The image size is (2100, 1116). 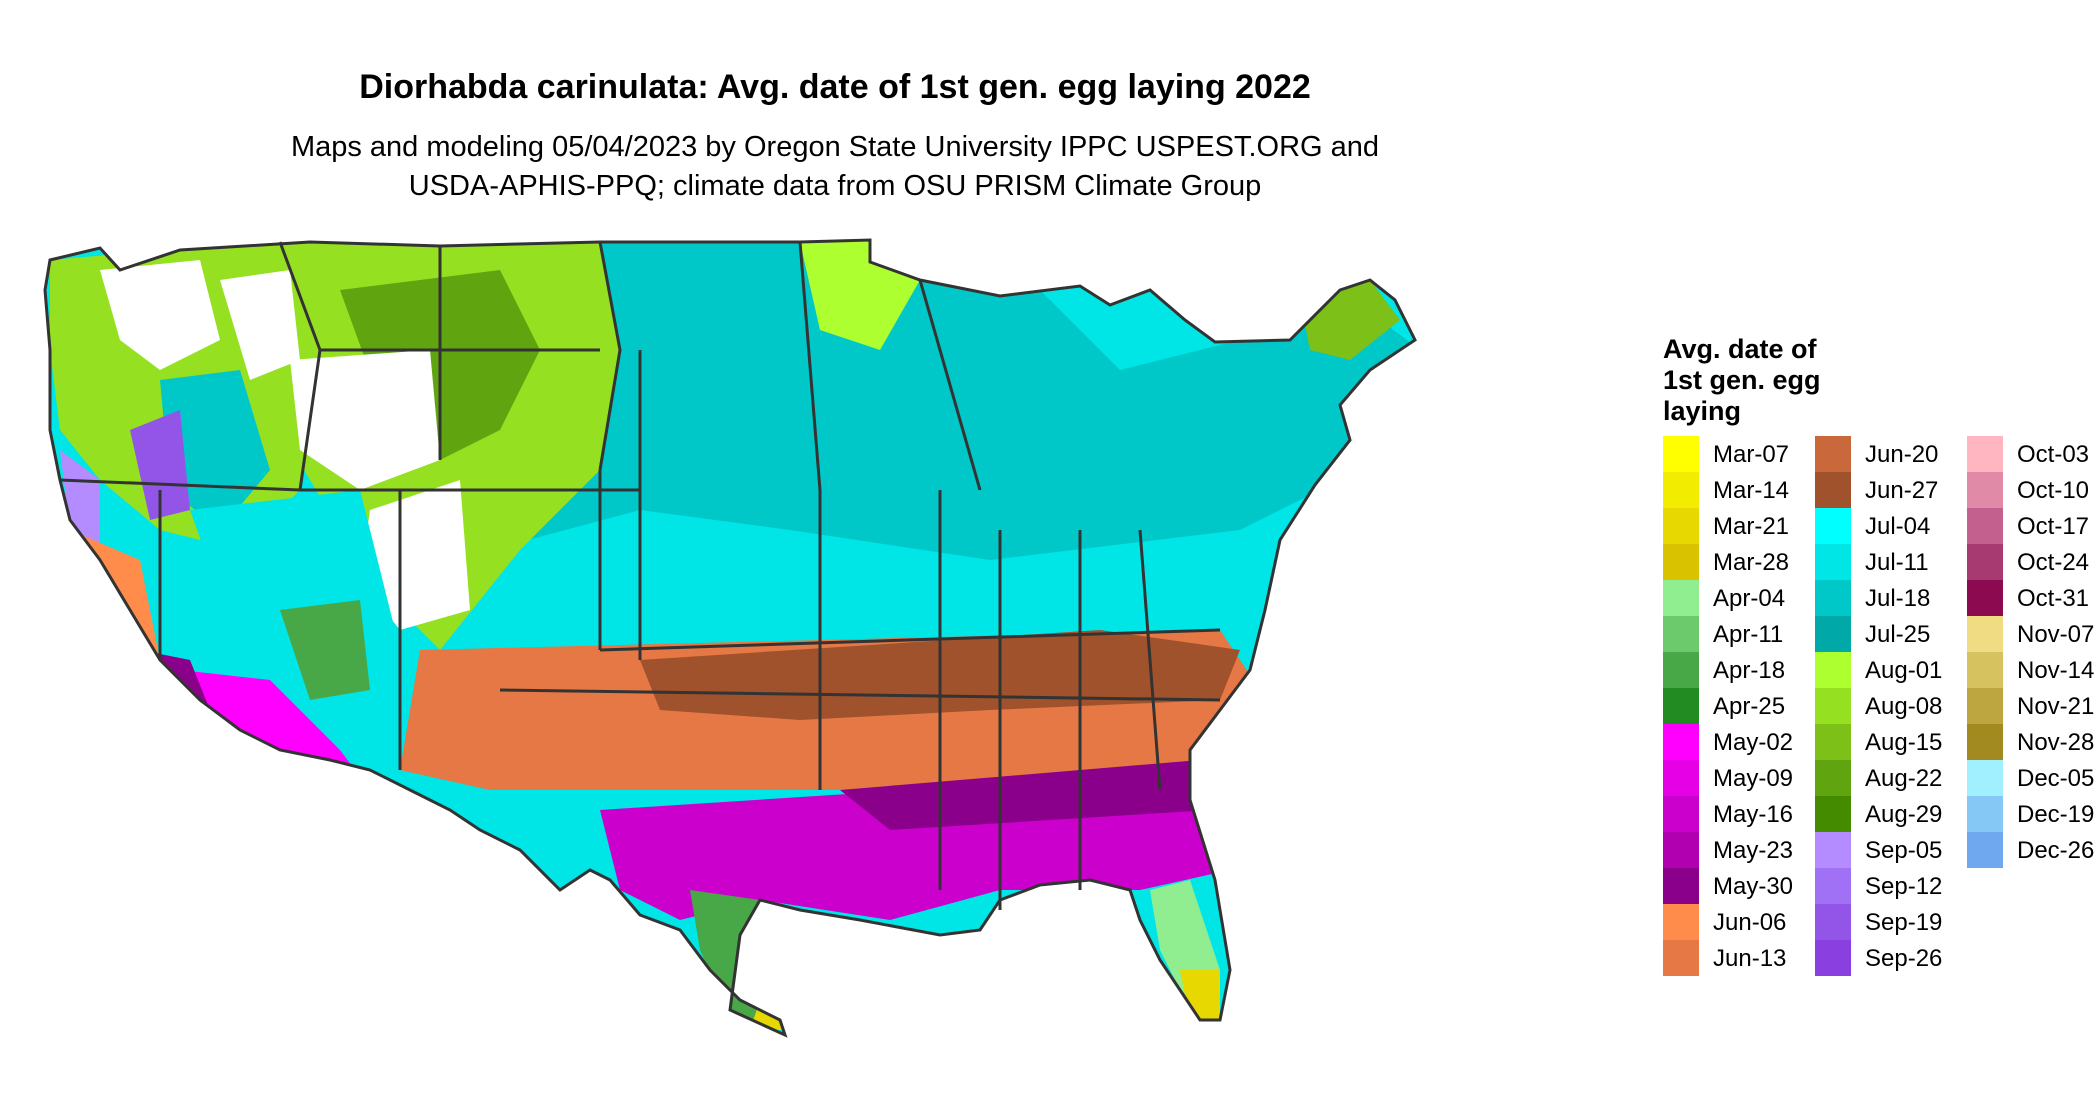 What do you see at coordinates (1902, 490) in the screenshot?
I see `legend-label: Jun-27` at bounding box center [1902, 490].